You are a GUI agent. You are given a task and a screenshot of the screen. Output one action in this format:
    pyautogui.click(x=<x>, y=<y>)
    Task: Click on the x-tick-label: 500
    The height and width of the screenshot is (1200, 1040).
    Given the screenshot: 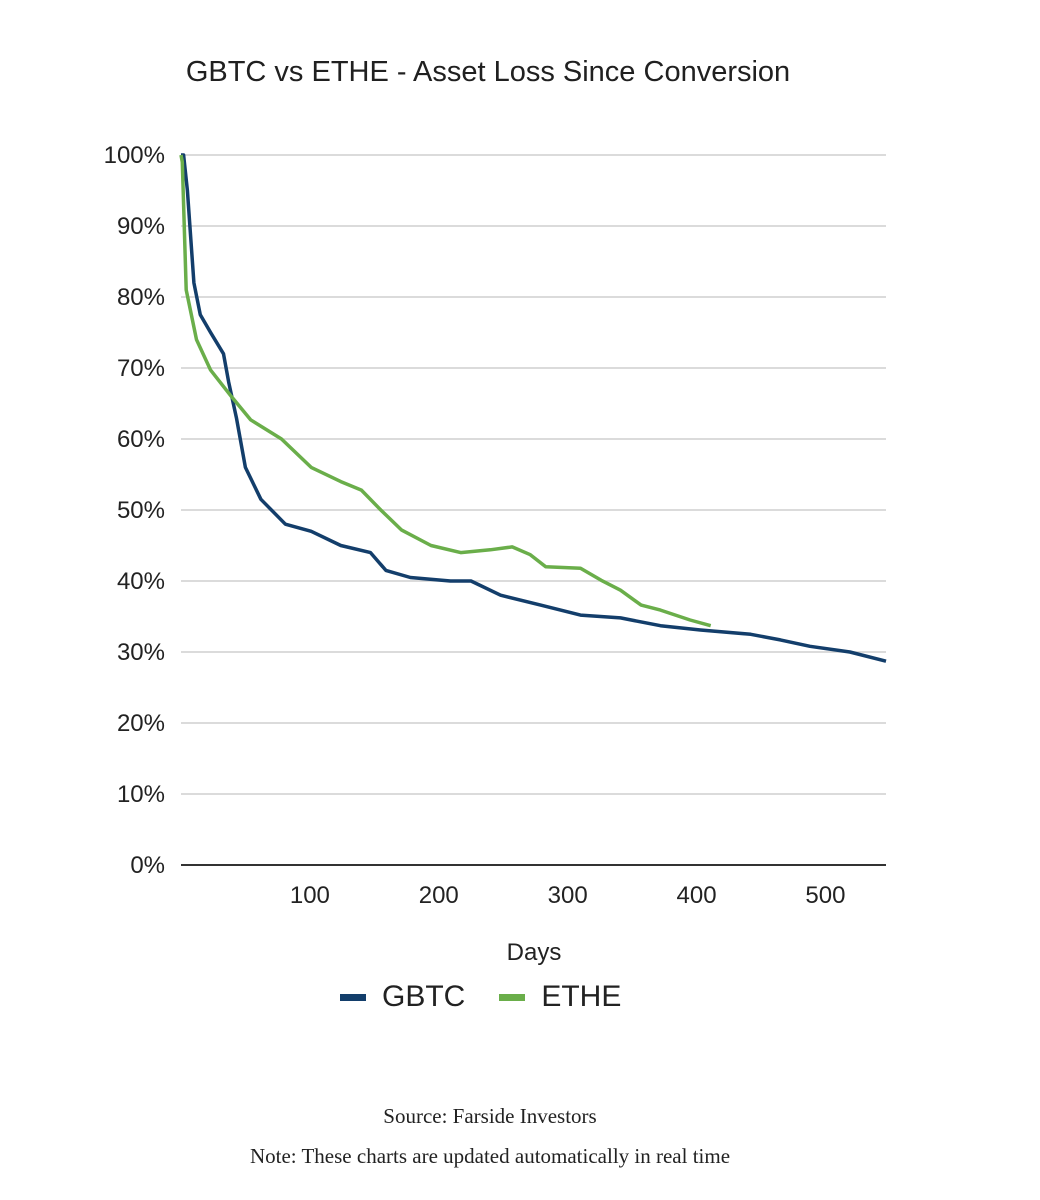 What is the action you would take?
    pyautogui.click(x=825, y=895)
    